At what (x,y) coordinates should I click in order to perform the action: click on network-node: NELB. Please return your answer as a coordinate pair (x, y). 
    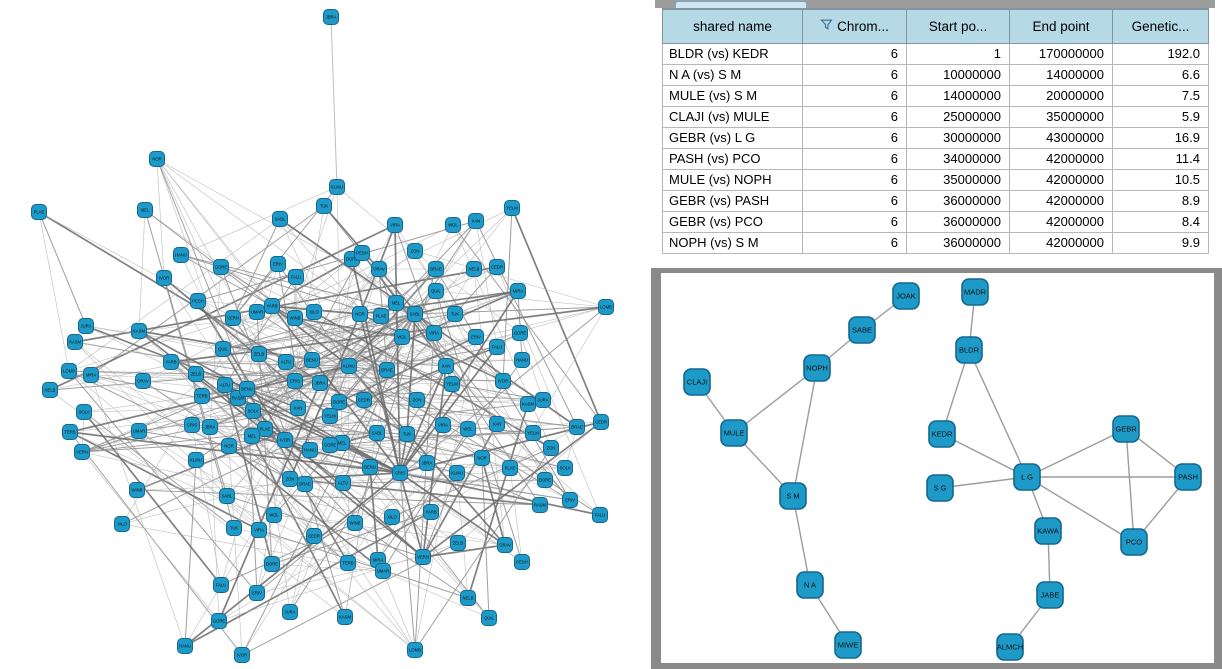
    Looking at the image, I should click on (468, 598).